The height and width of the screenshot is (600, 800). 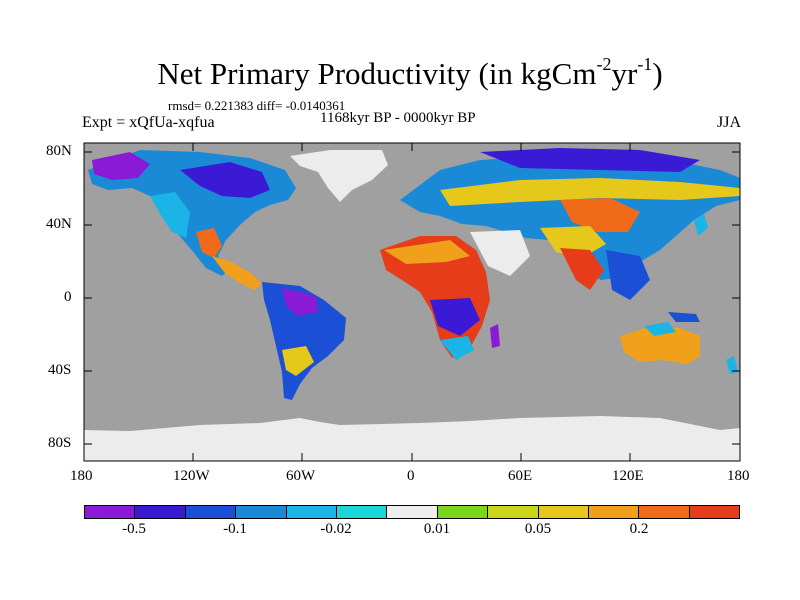 I want to click on greenland-ice, so click(x=339, y=176).